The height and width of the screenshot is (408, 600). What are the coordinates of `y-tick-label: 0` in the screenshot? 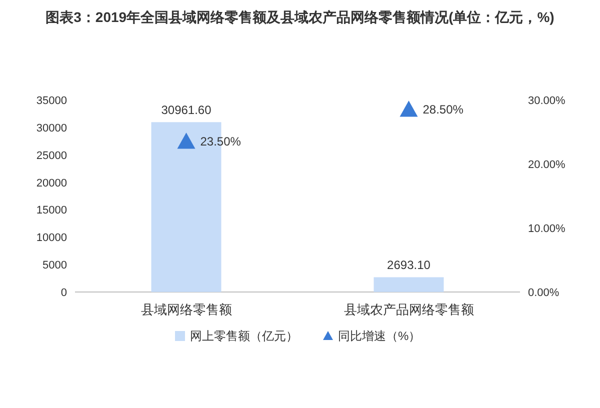 It's located at (63, 293).